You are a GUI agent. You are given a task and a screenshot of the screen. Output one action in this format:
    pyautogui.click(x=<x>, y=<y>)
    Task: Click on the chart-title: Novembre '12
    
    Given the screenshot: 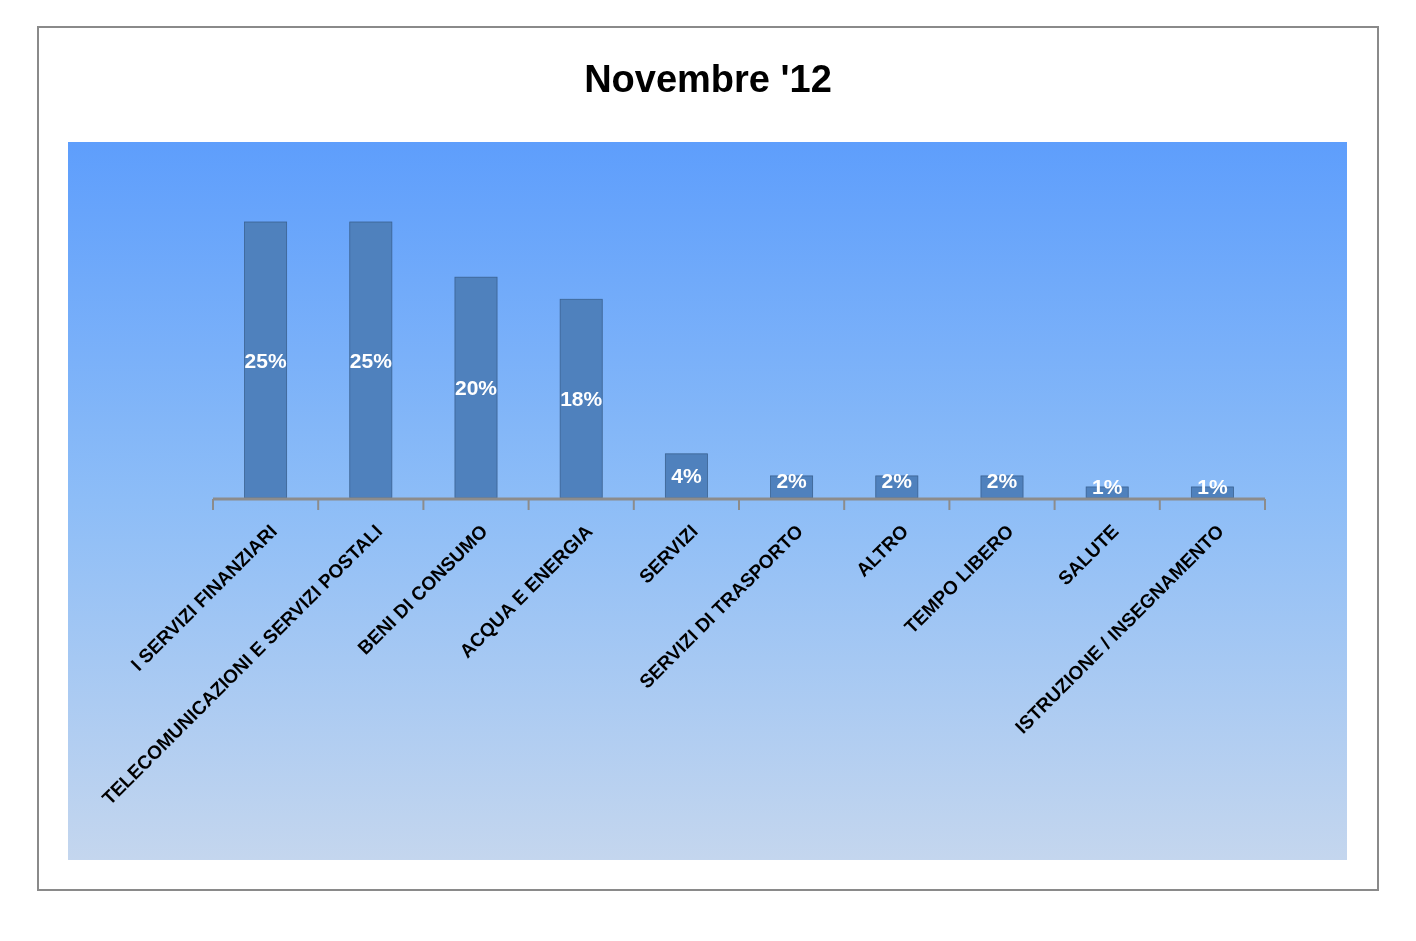 What is the action you would take?
    pyautogui.click(x=708, y=79)
    